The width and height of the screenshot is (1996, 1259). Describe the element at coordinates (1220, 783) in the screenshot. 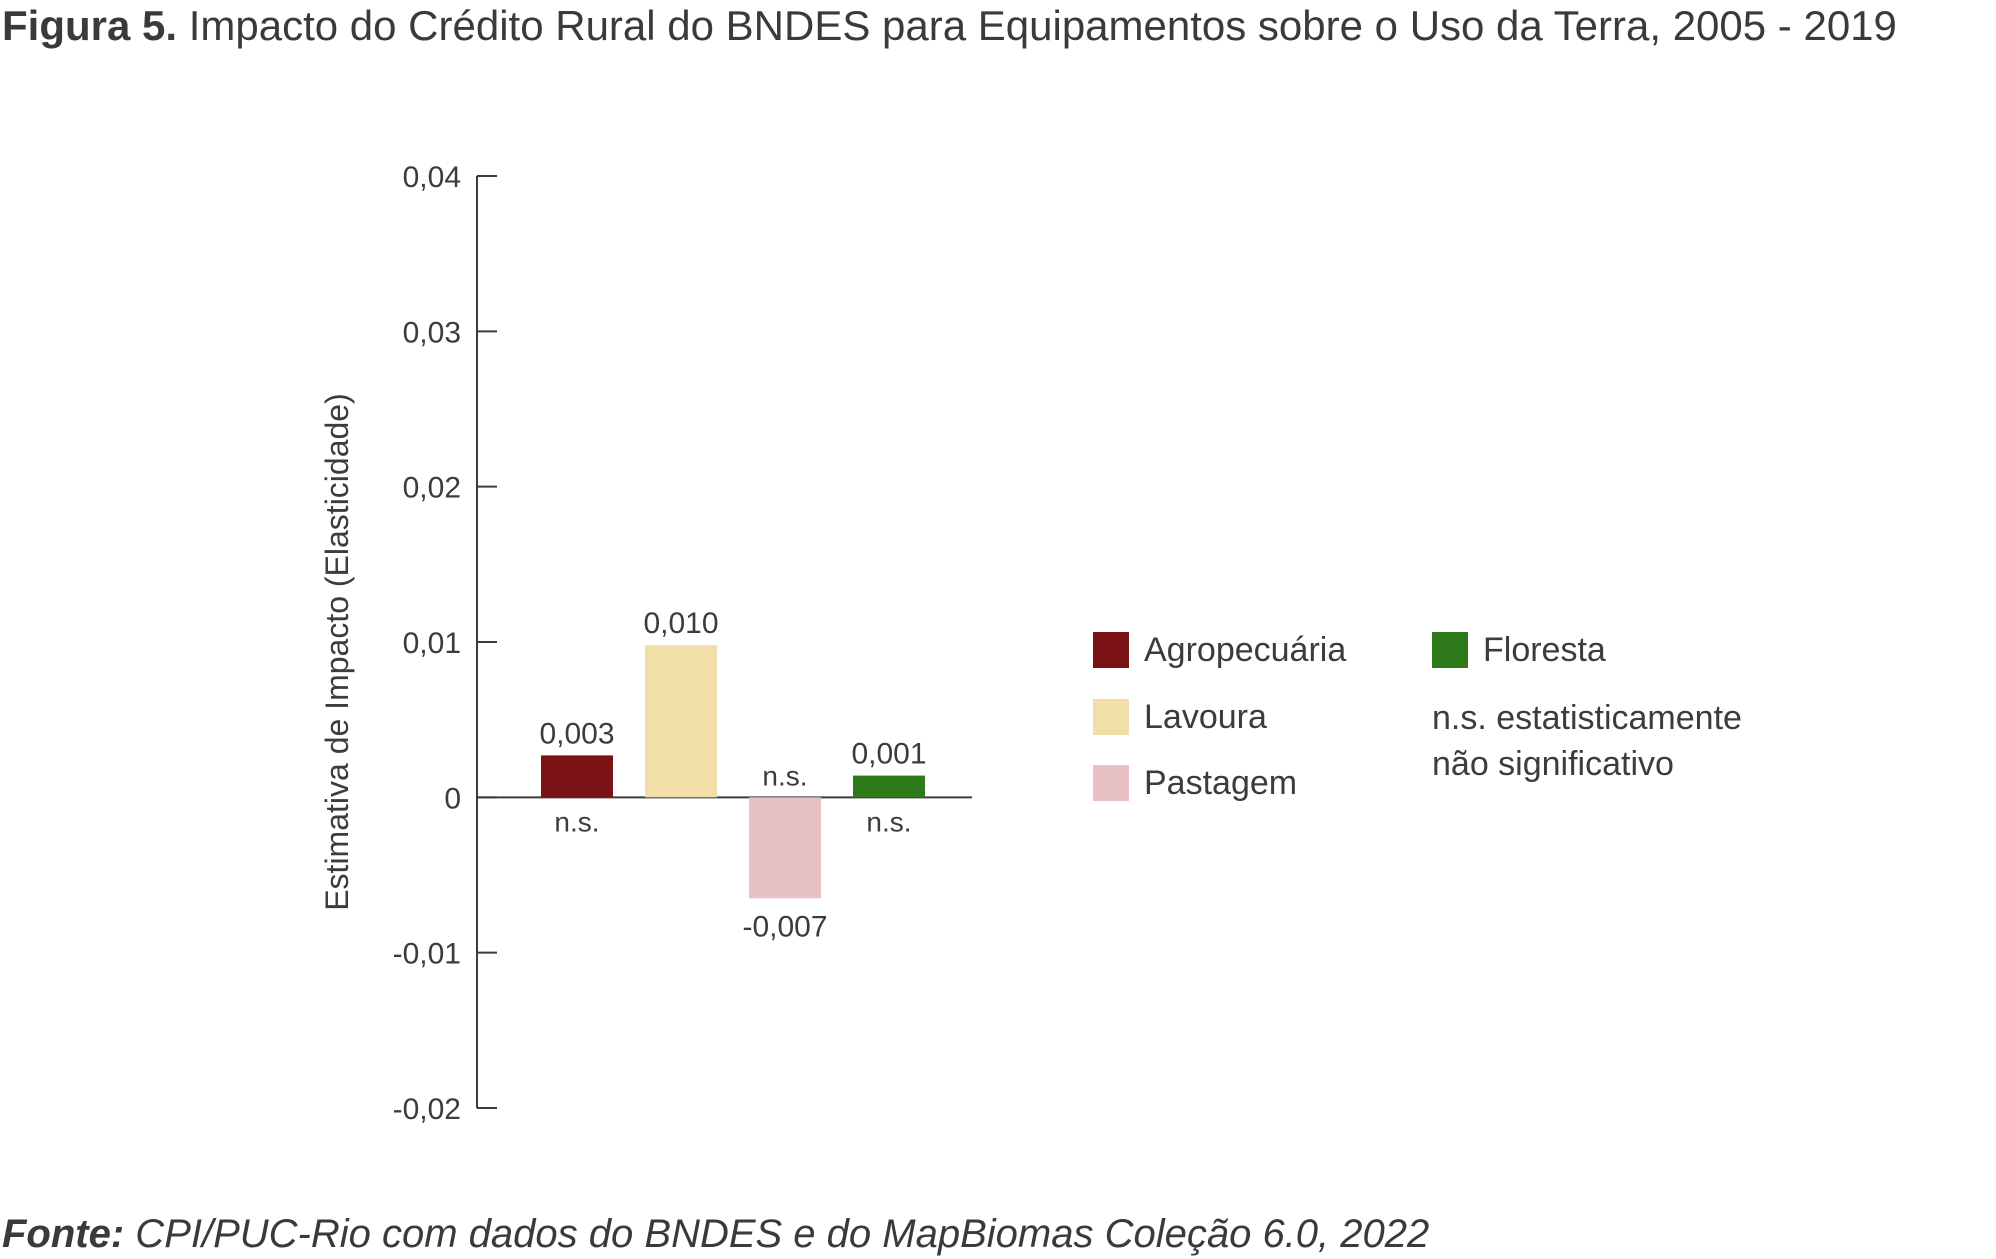

I see `legend-label: Pastagem` at that location.